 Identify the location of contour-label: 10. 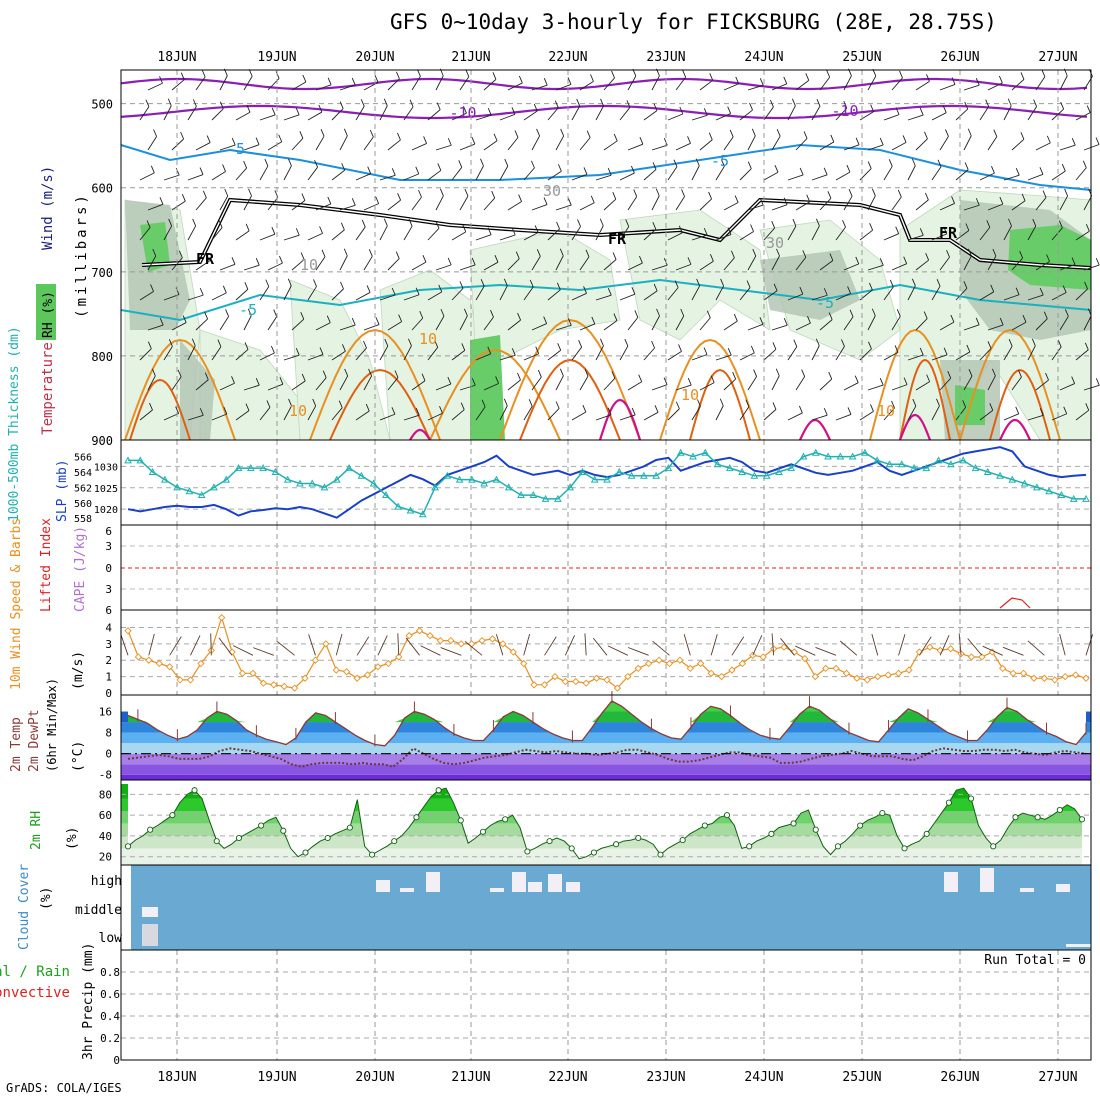
(309, 265).